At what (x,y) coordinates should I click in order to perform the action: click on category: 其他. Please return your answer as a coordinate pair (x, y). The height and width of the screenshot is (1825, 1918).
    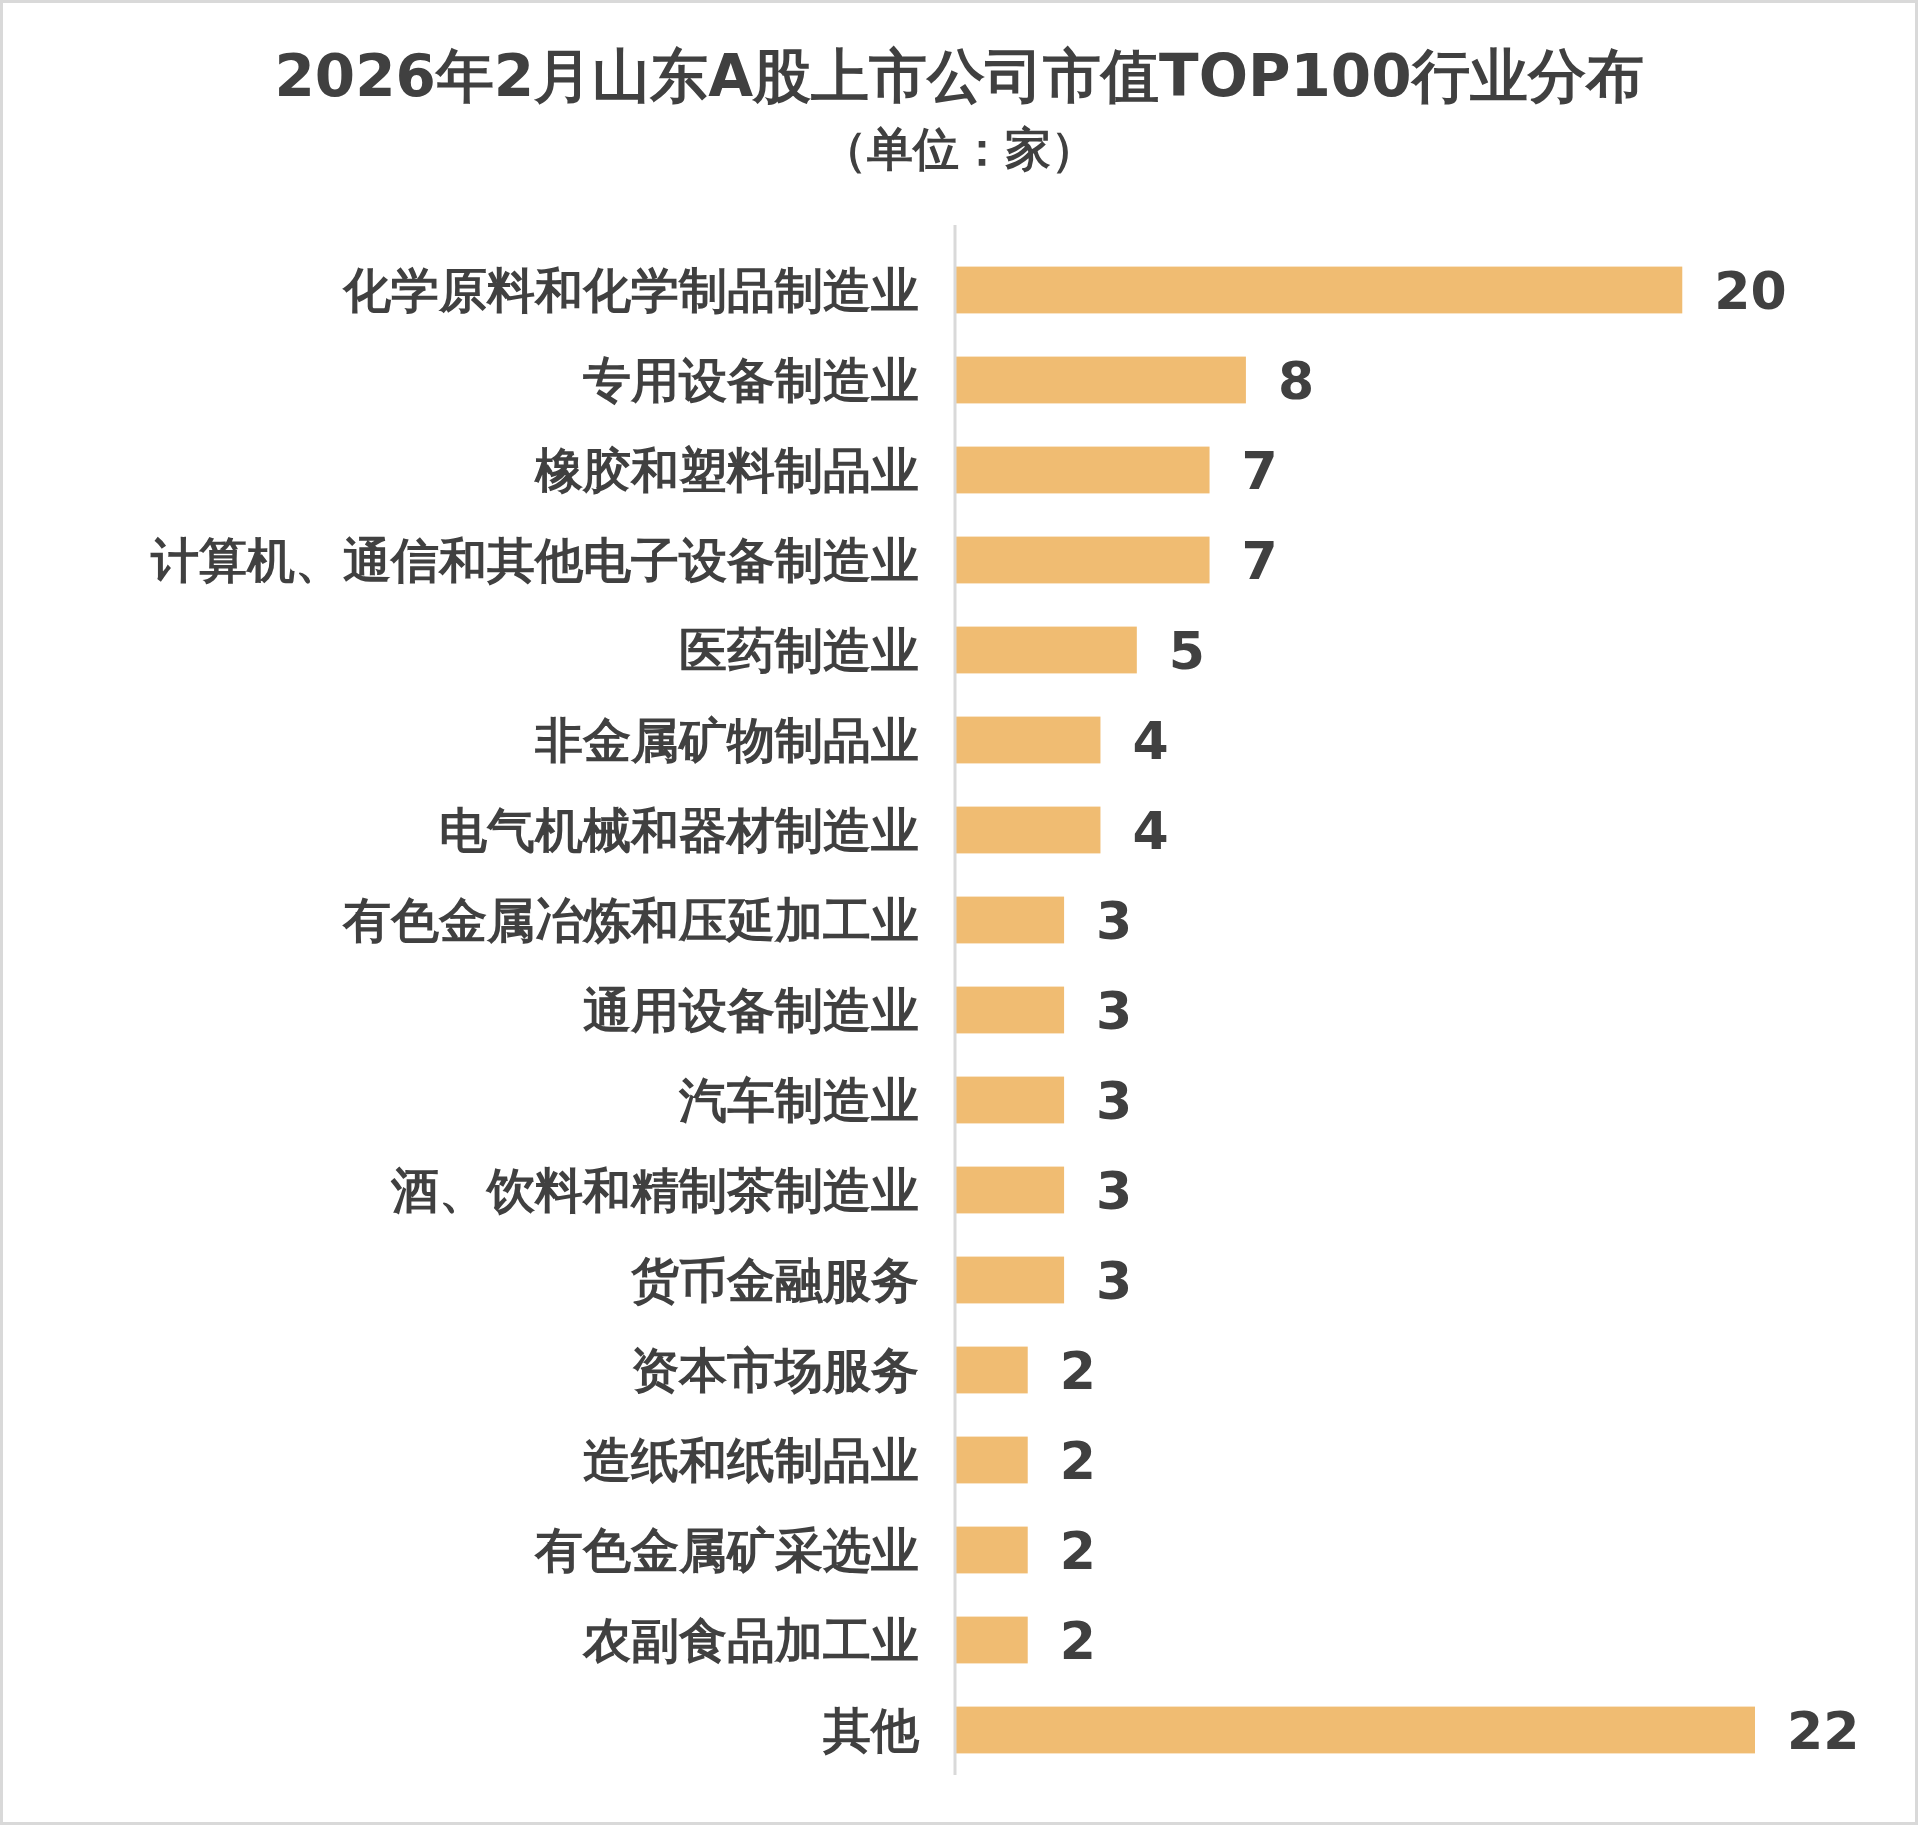
    Looking at the image, I should click on (871, 1730).